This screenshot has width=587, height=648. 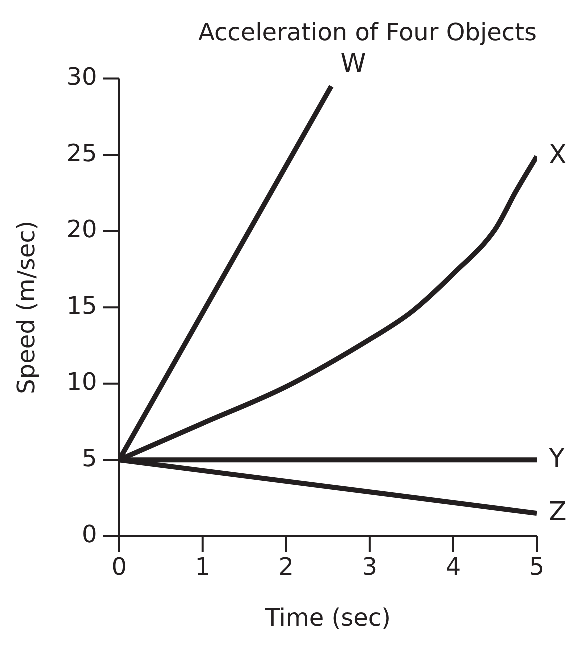 I want to click on y-tick-label: 20, so click(x=82, y=230).